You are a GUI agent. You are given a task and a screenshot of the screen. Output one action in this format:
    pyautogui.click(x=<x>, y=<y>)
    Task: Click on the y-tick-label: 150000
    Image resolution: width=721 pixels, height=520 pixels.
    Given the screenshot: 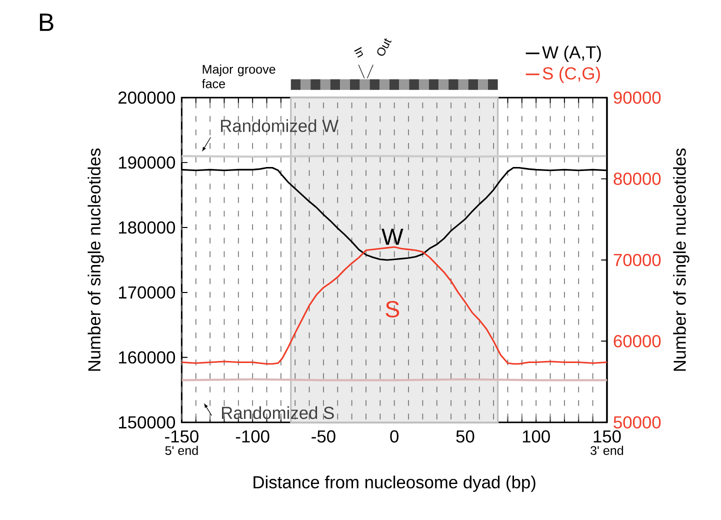 What is the action you would take?
    pyautogui.click(x=147, y=422)
    